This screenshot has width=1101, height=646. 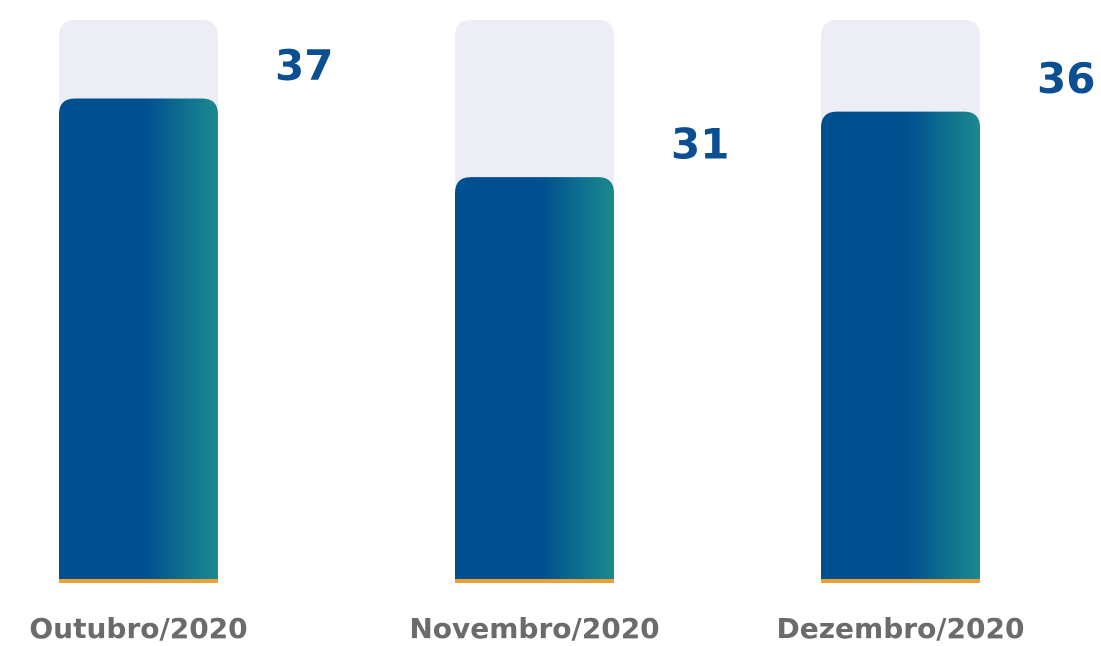 I want to click on category-label: Dezembro/2020, so click(x=901, y=628).